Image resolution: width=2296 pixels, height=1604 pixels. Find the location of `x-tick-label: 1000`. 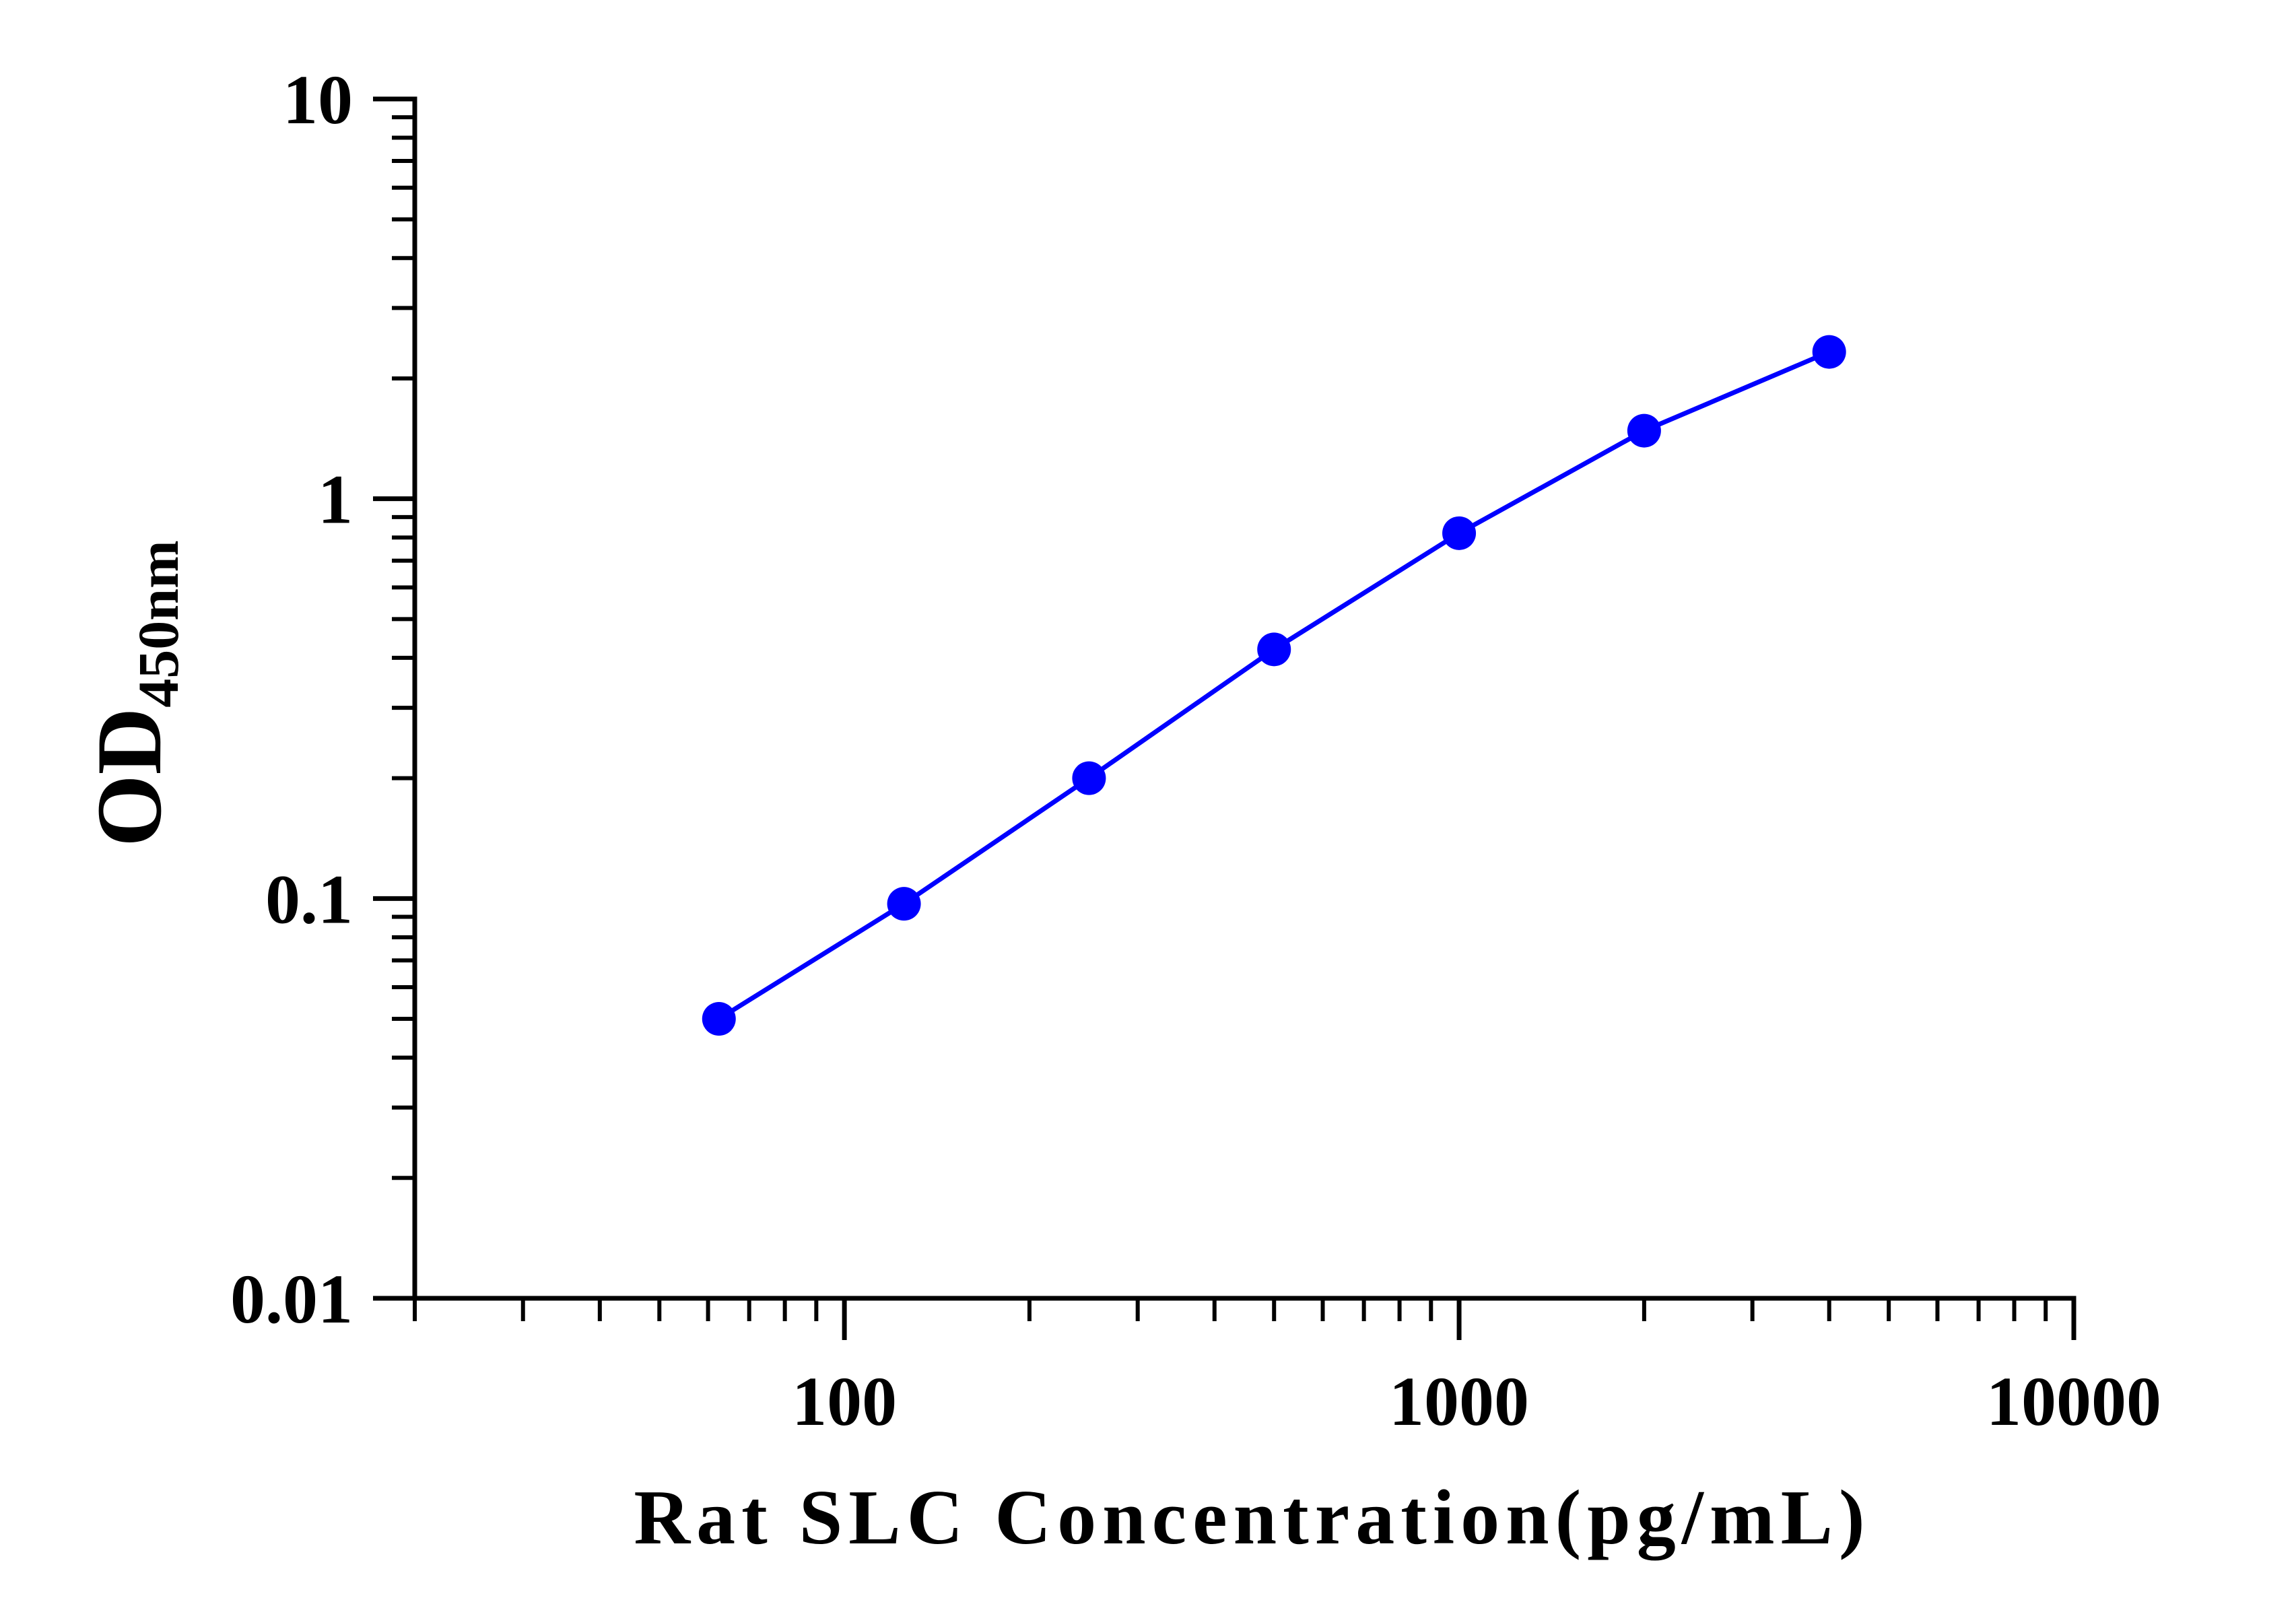

x-tick-label: 1000 is located at coordinates (1459, 1401).